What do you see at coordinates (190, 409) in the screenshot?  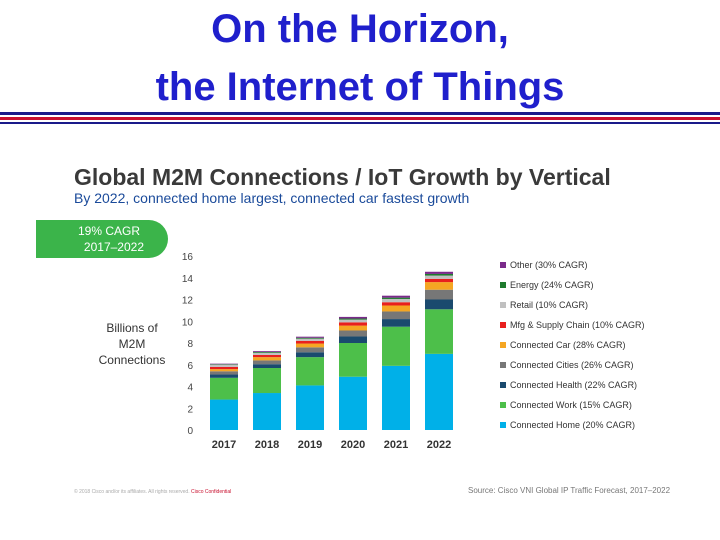 I see `y-tick-label: 2` at bounding box center [190, 409].